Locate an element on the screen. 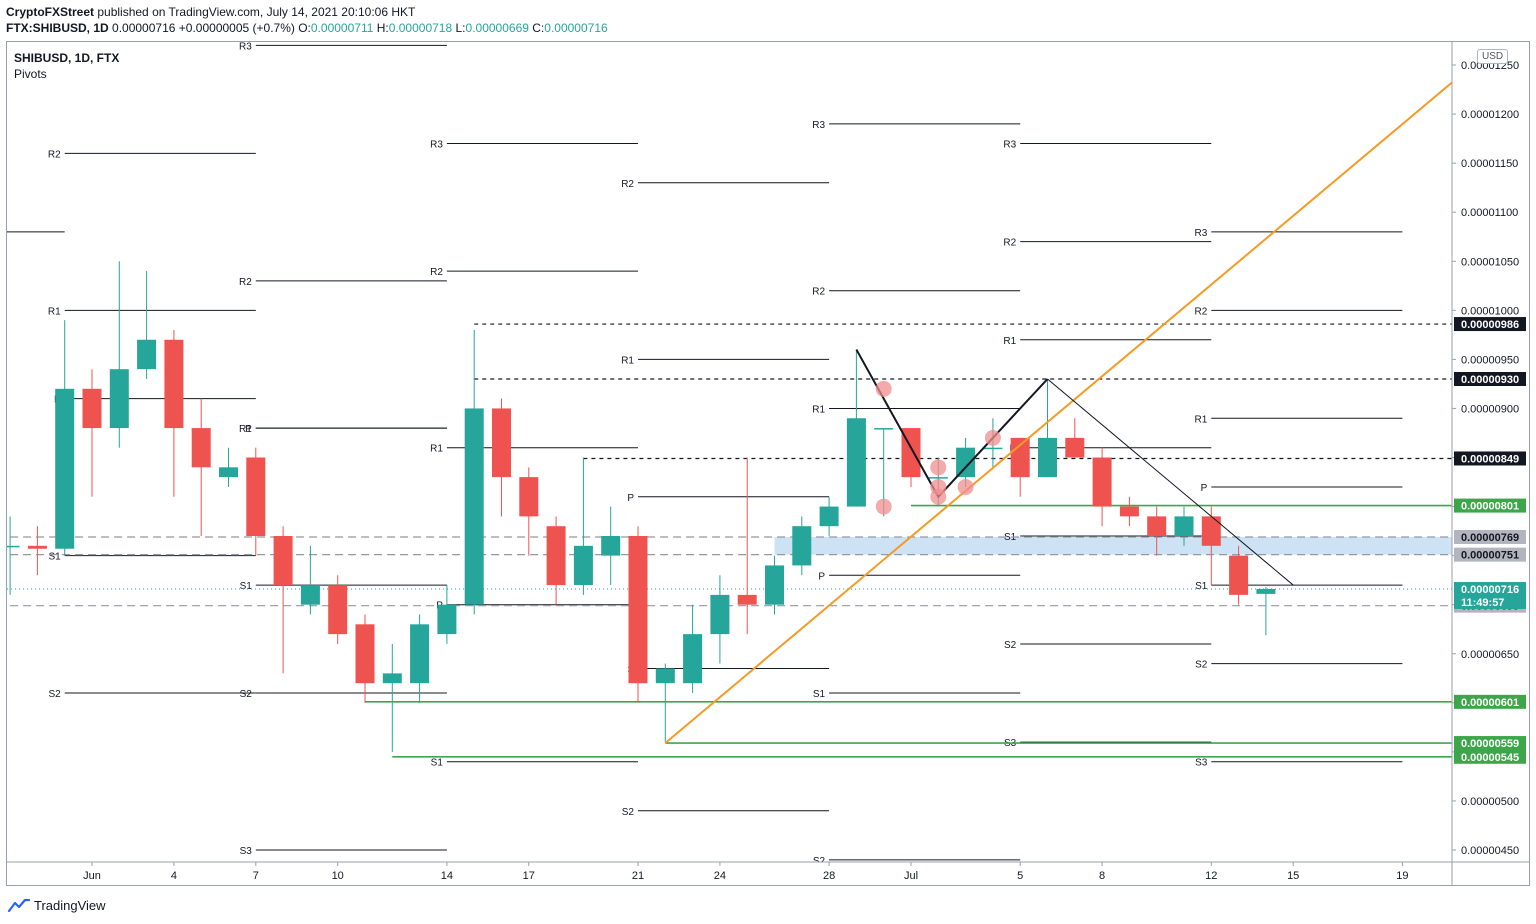  level-price-badge-text: 0.00000769 is located at coordinates (1490, 538).